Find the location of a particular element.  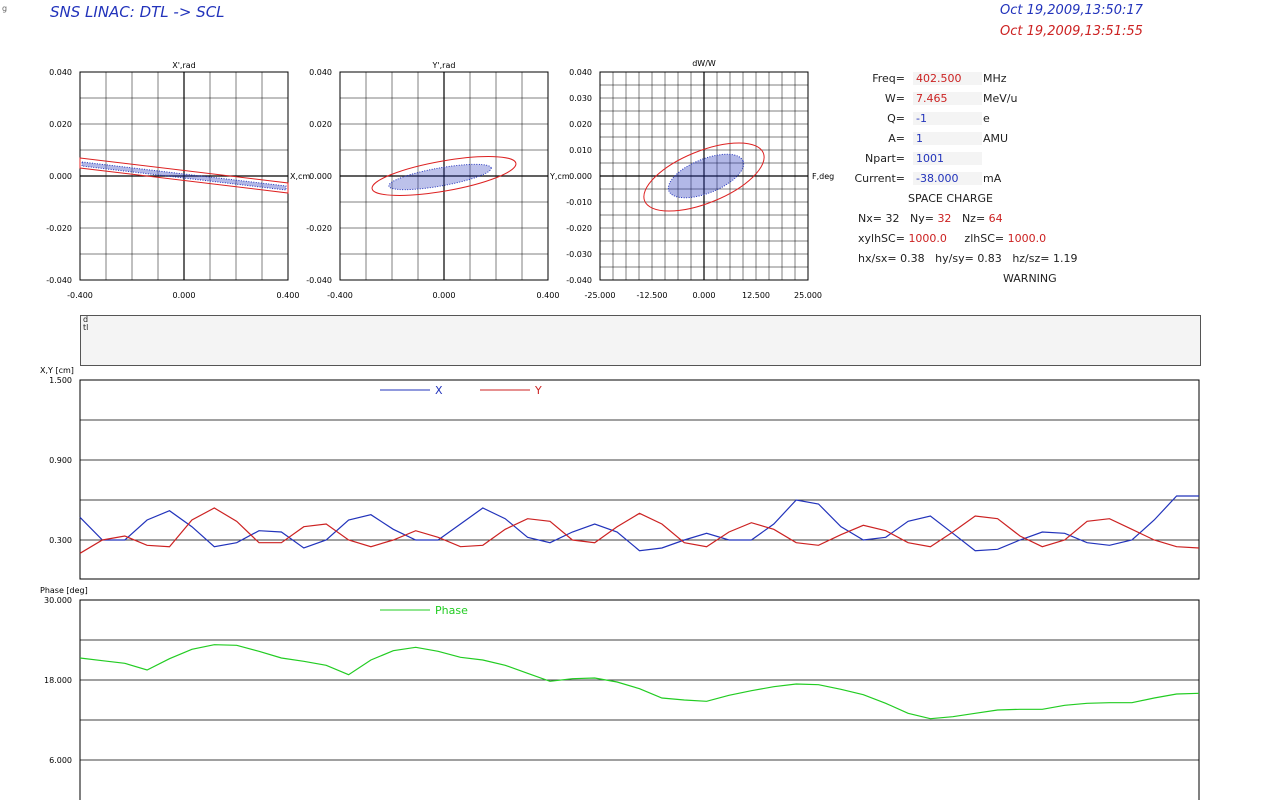

timestamp-start: Oct 19,2009,13:50:17 is located at coordinates (1071, 10).